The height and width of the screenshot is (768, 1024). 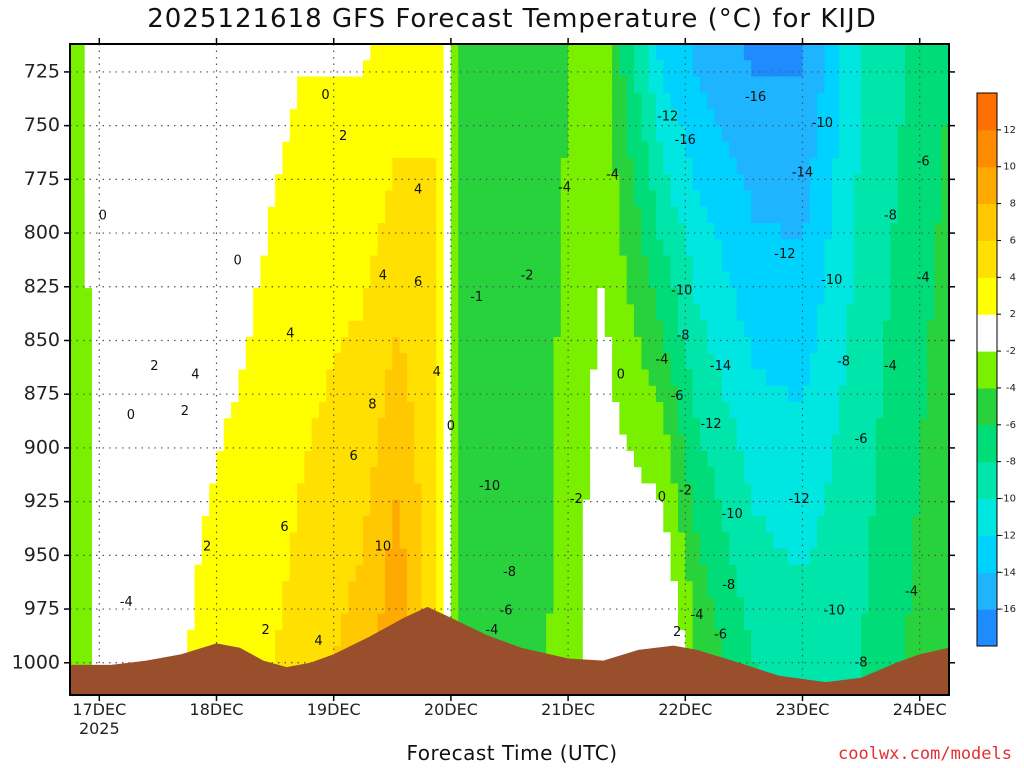 I want to click on contour-label: -10, so click(x=732, y=514).